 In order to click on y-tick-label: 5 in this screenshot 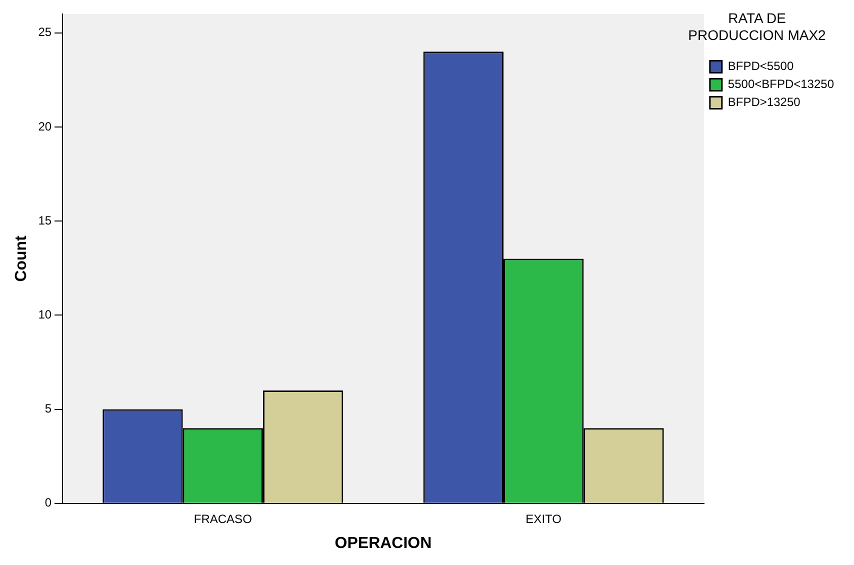, I will do `click(48, 409)`.